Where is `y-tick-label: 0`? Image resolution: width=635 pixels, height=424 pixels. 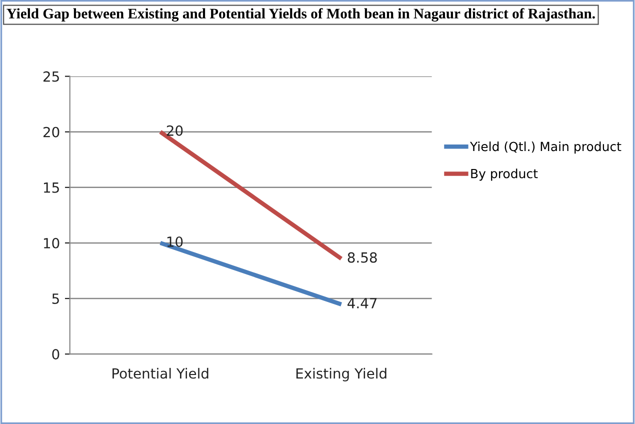
y-tick-label: 0 is located at coordinates (56, 354).